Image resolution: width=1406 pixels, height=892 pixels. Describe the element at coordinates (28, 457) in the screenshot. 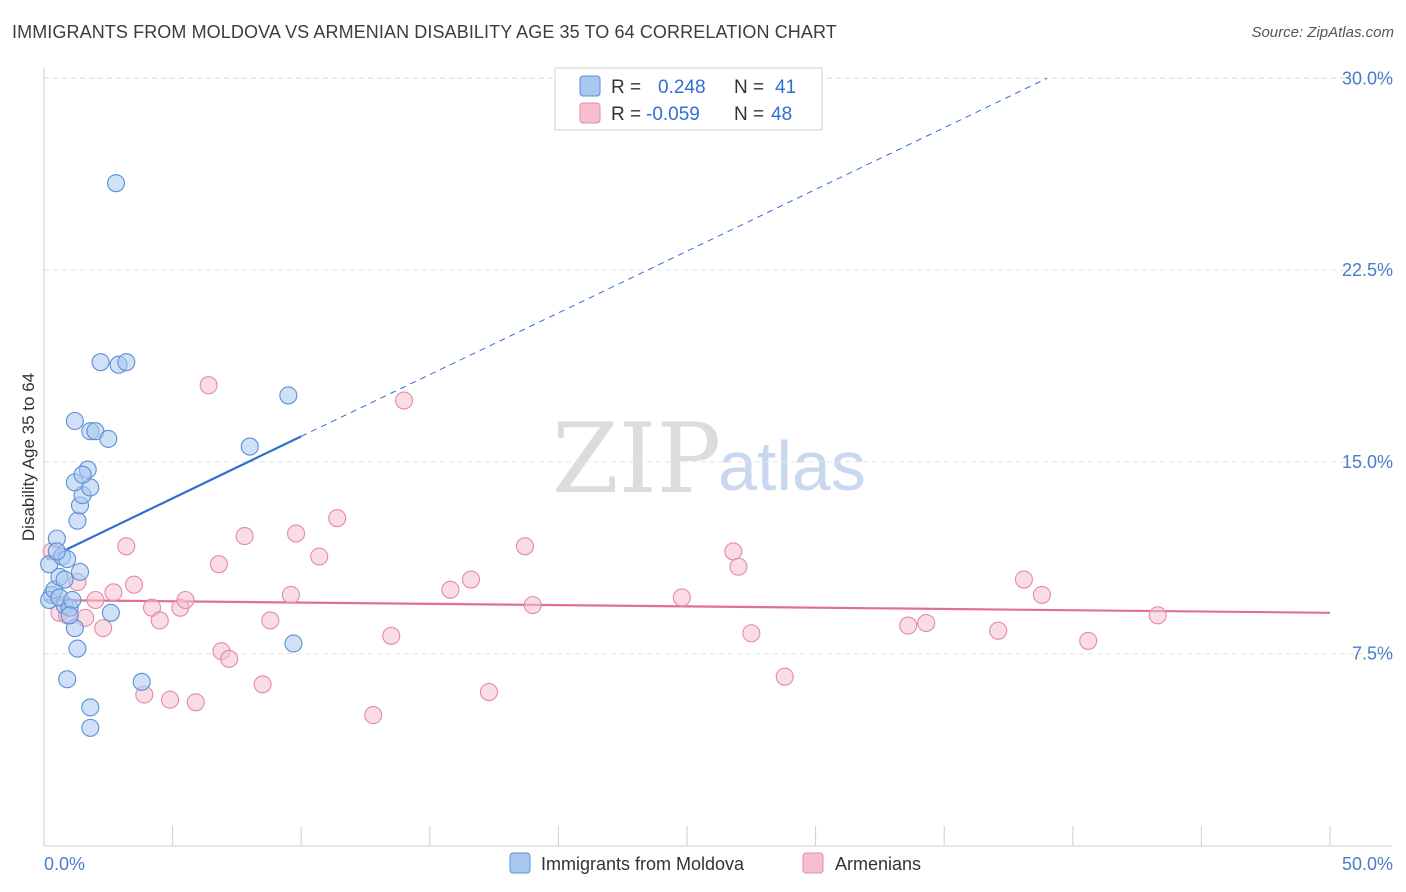

I see `y-axis-label: Disability Age 35 to 64` at that location.